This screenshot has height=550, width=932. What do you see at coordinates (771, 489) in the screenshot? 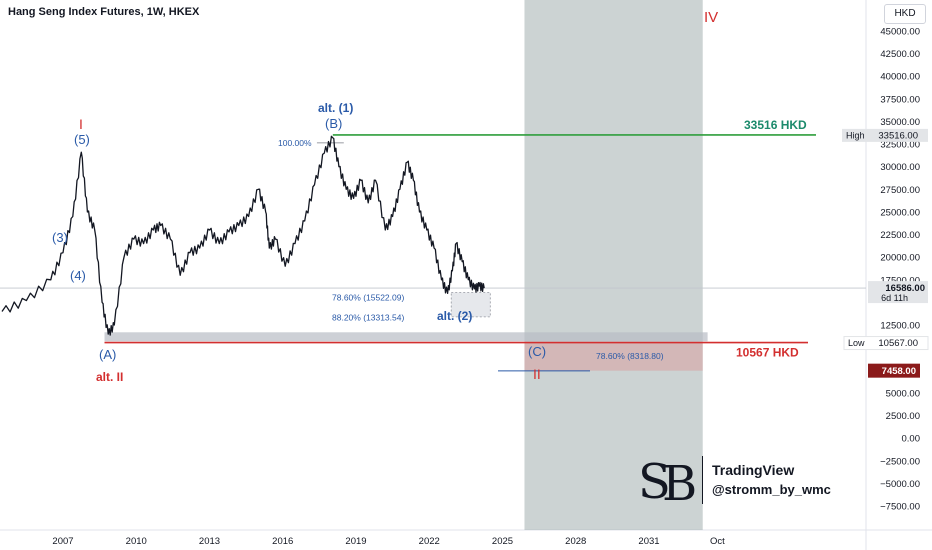
I see `brand-author: @stromm_by_wmc` at bounding box center [771, 489].